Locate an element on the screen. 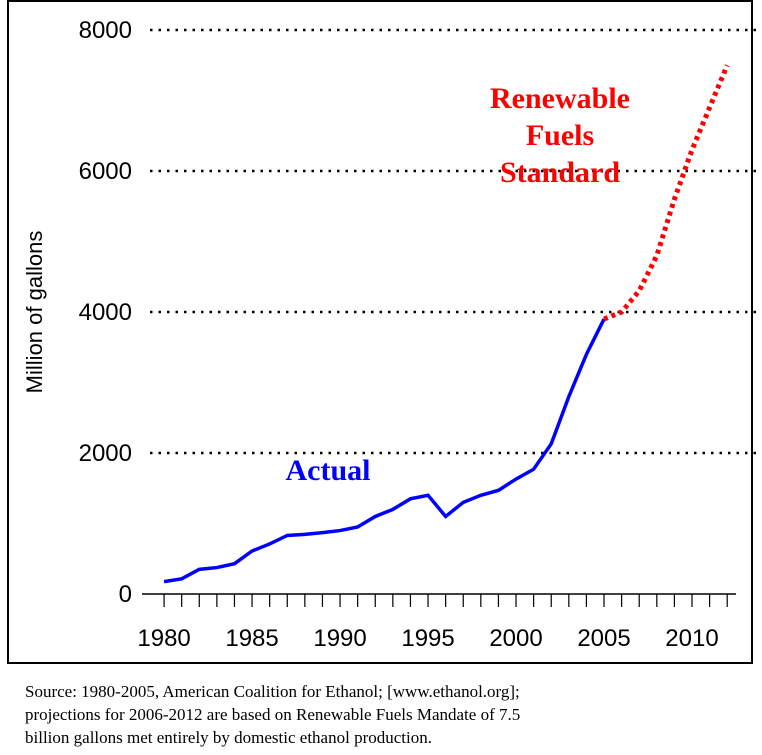 This screenshot has height=755, width=762. series-label: Standard is located at coordinates (560, 172).